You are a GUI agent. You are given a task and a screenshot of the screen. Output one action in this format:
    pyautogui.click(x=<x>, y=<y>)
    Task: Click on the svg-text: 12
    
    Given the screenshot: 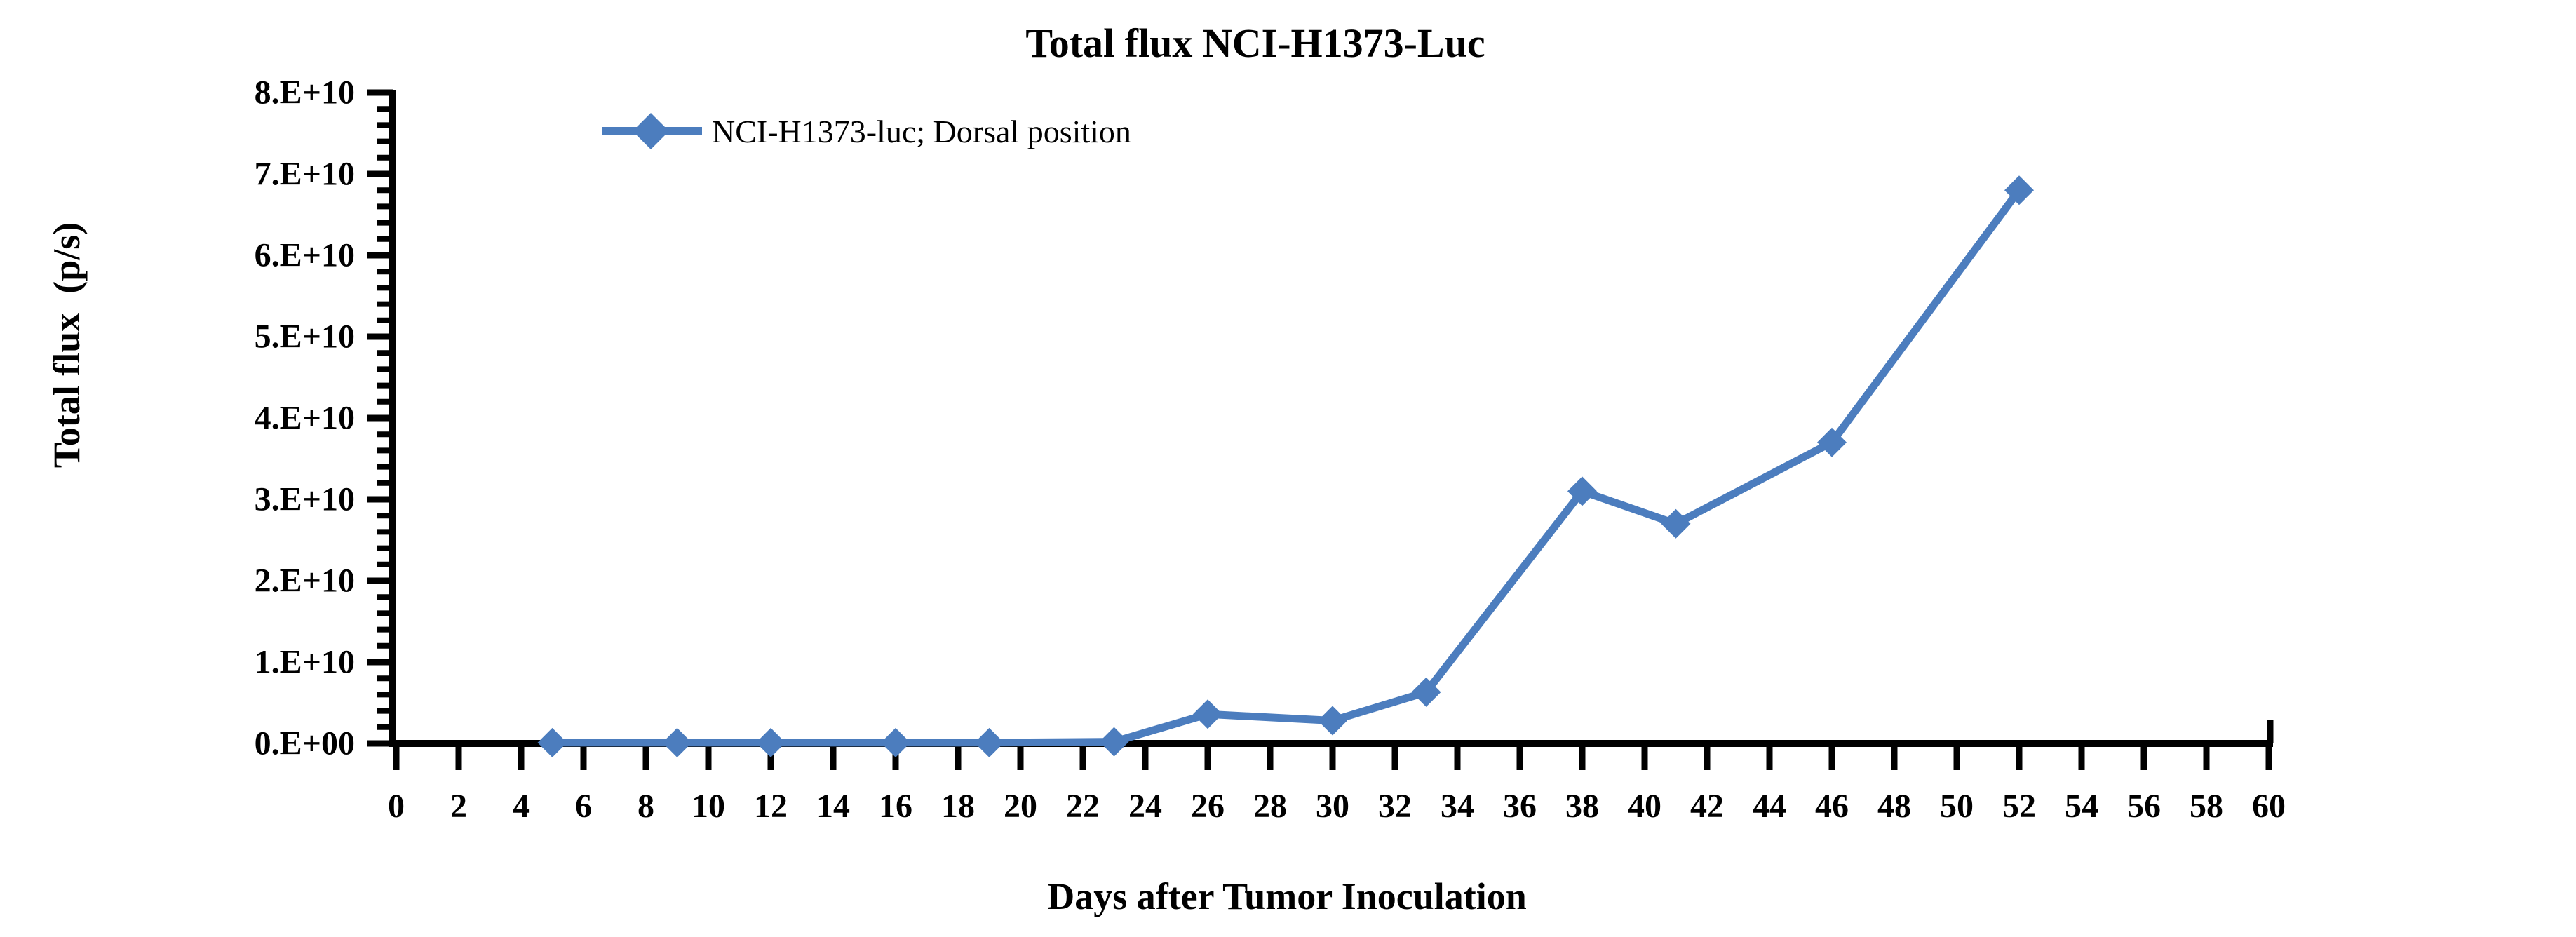 What is the action you would take?
    pyautogui.click(x=771, y=806)
    